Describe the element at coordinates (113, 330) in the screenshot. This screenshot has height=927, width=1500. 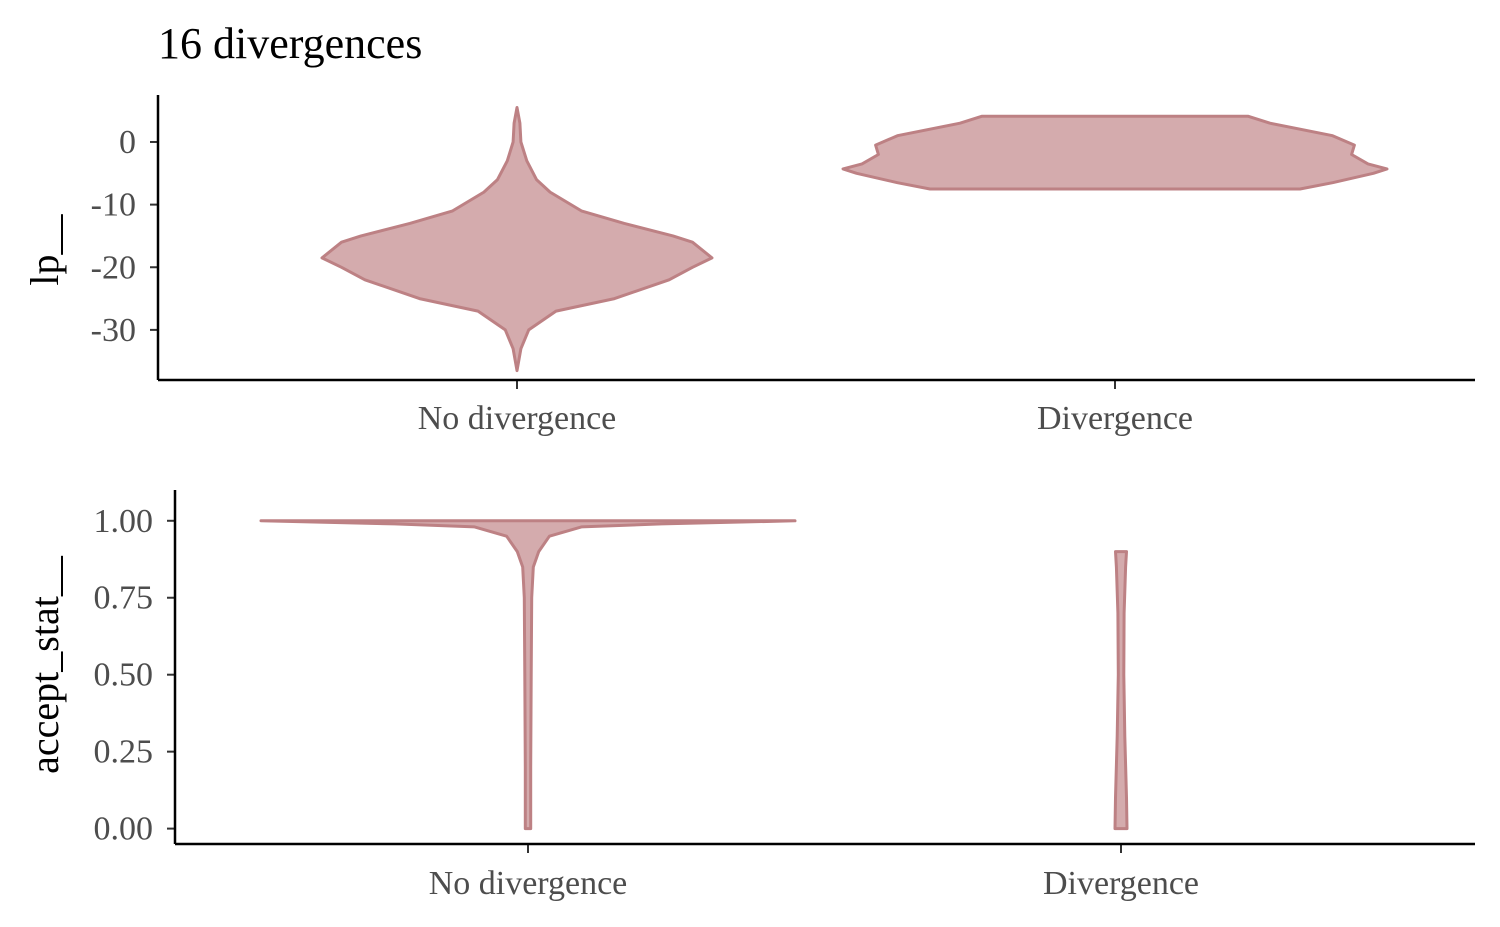
I see `lp-y-tick-label: -30` at that location.